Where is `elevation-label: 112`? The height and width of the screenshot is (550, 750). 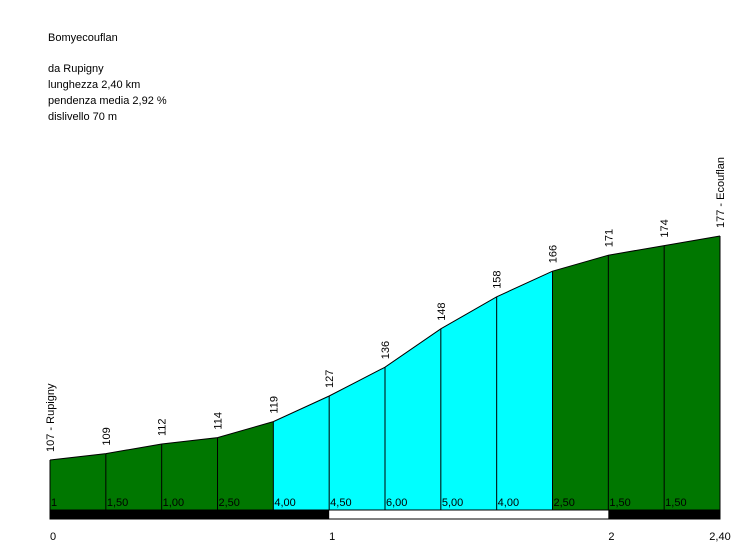
elevation-label: 112 is located at coordinates (163, 427).